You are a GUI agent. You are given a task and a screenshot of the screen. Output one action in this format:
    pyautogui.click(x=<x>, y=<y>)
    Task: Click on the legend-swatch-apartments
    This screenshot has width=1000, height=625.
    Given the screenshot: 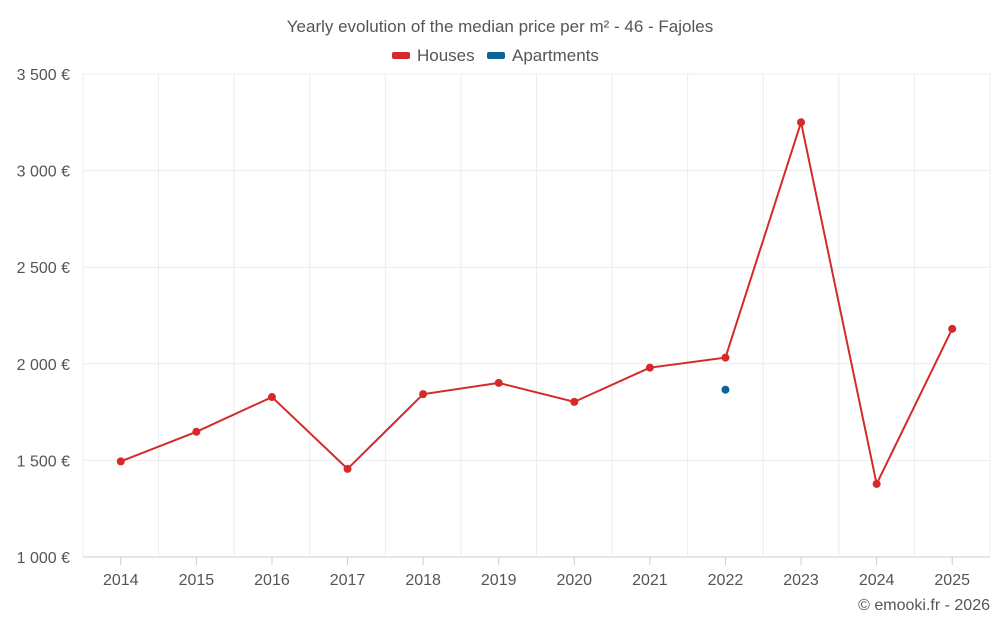 What is the action you would take?
    pyautogui.click(x=496, y=55)
    